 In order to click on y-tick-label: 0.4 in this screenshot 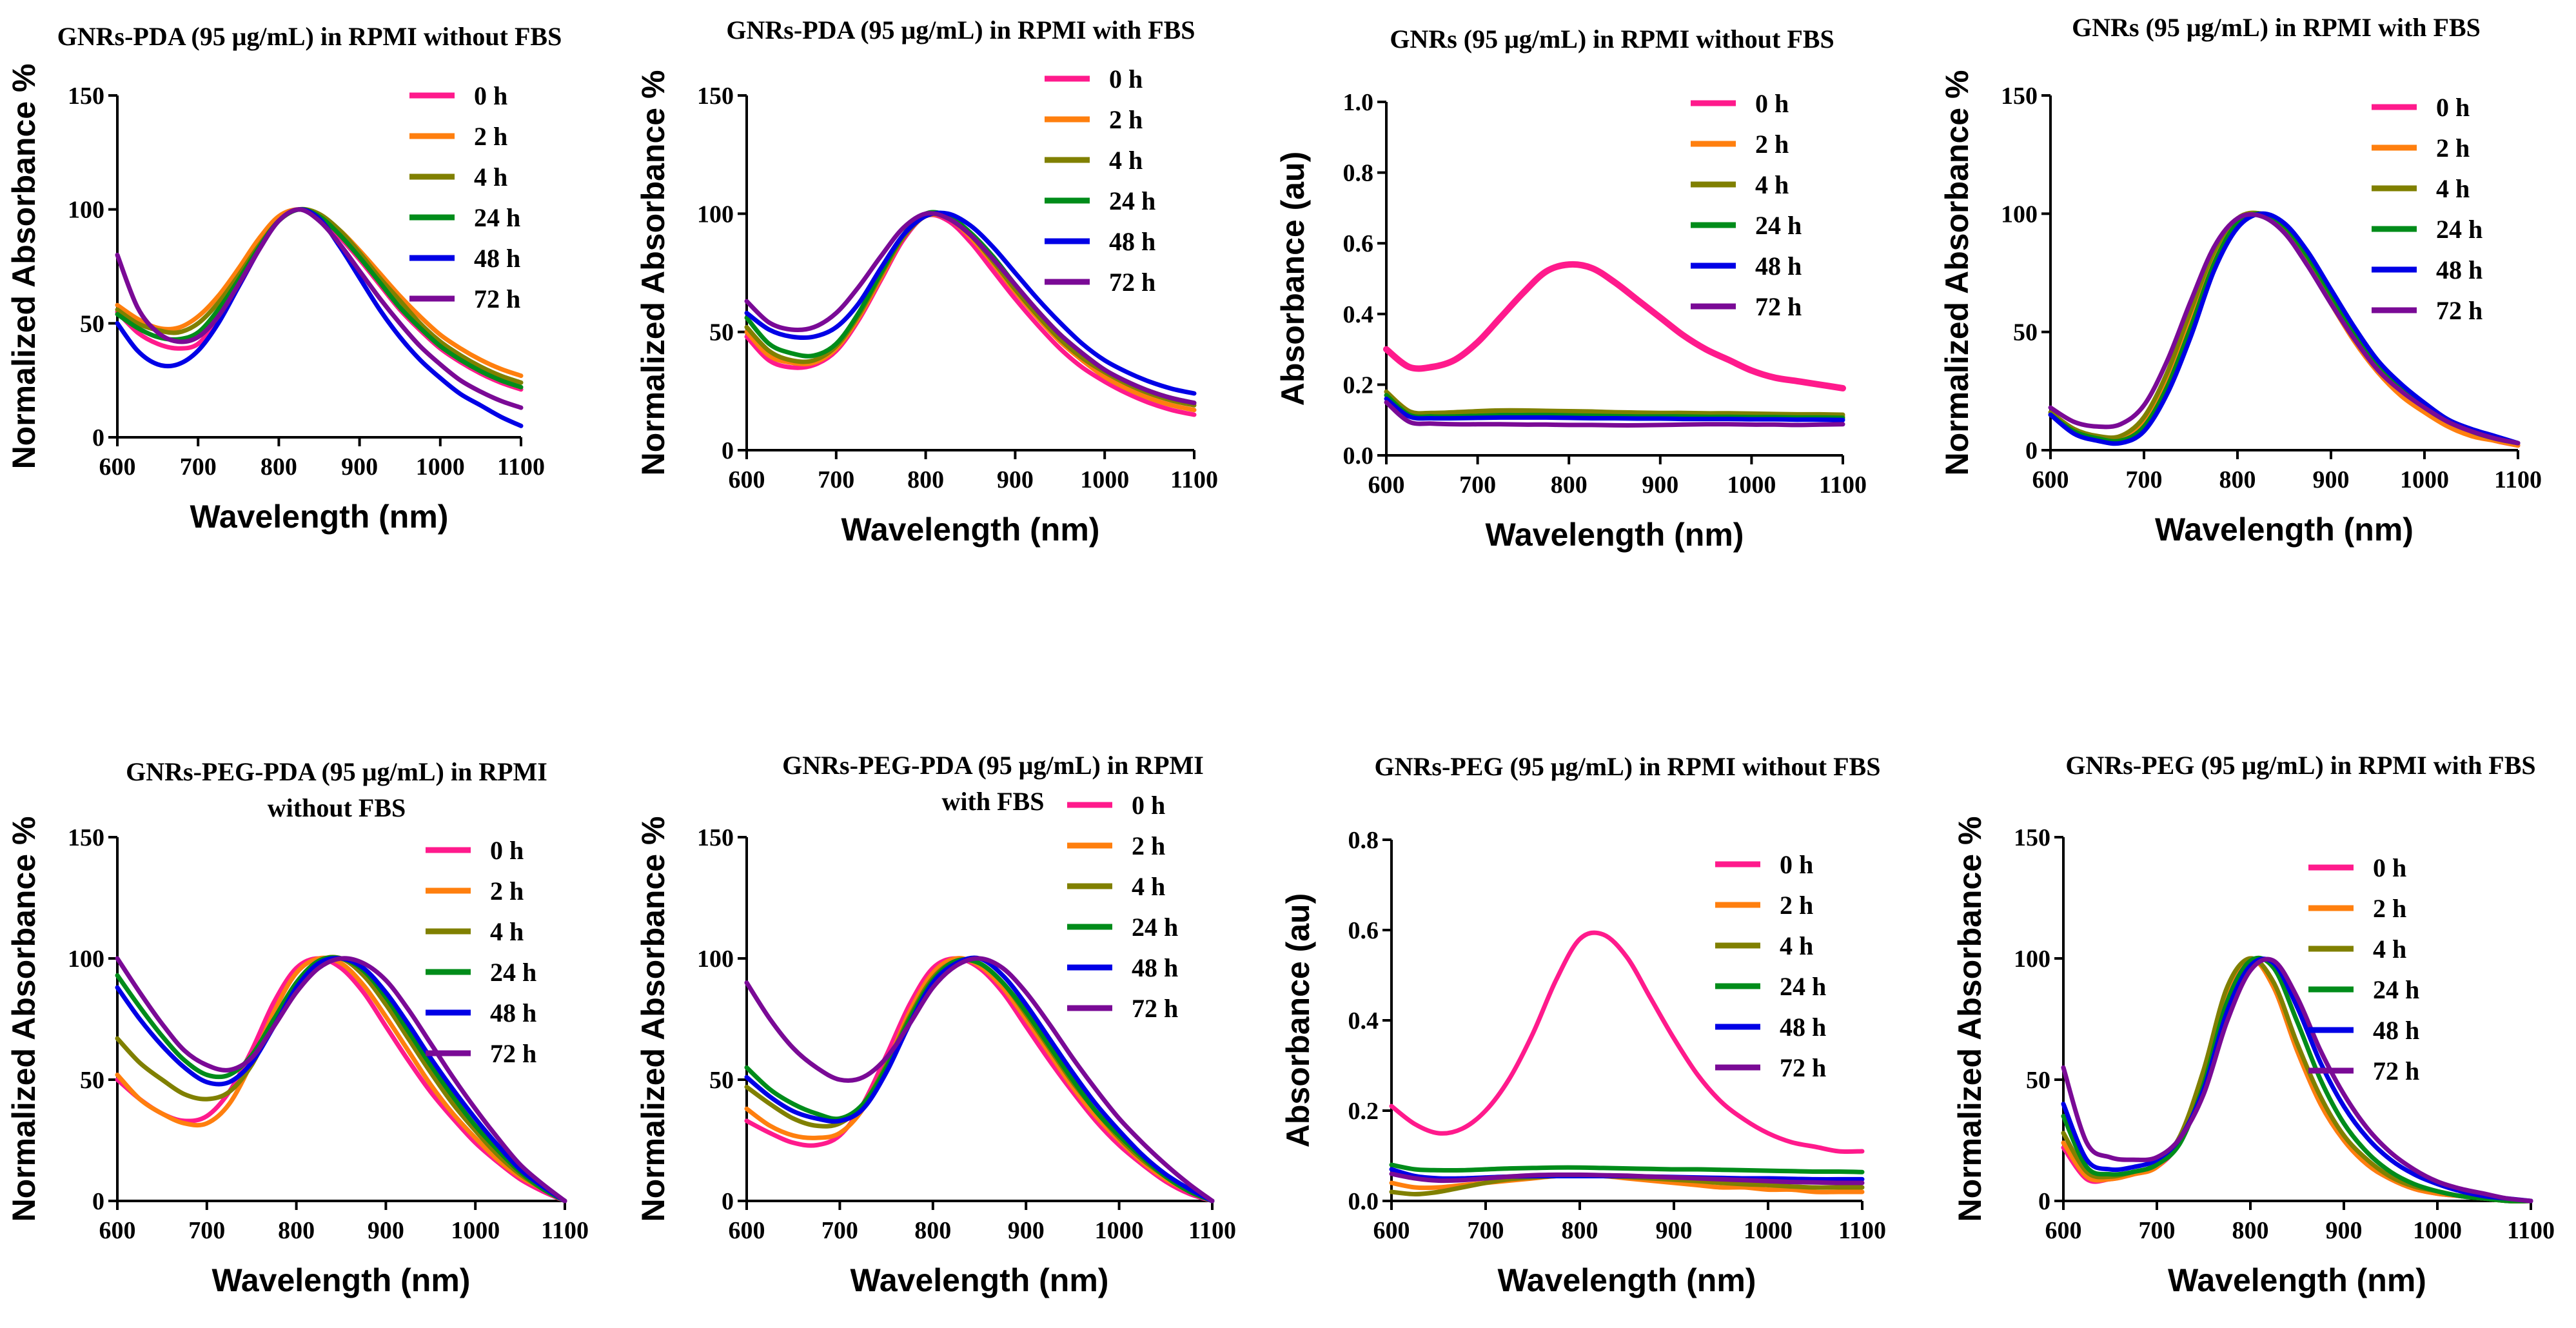, I will do `click(1363, 1021)`.